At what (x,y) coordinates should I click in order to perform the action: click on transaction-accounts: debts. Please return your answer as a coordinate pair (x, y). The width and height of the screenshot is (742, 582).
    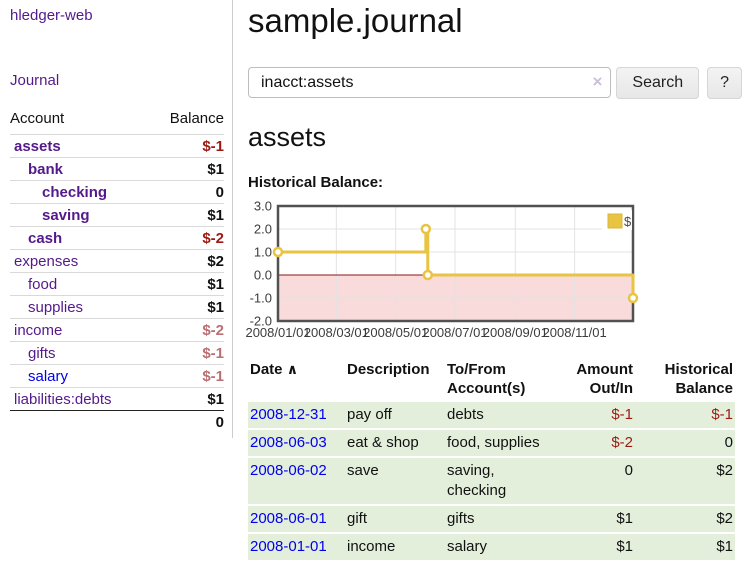
    Looking at the image, I should click on (495, 416).